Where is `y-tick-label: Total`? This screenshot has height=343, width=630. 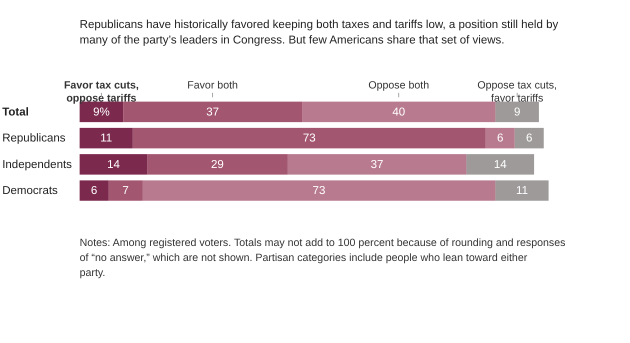
y-tick-label: Total is located at coordinates (15, 112).